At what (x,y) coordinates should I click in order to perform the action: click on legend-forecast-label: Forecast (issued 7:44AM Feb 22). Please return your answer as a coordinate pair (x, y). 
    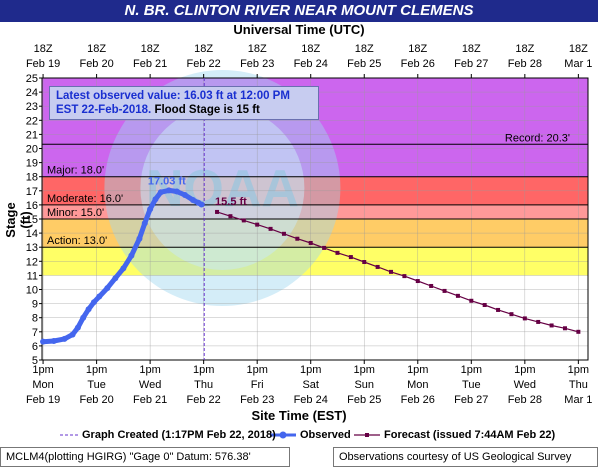
    Looking at the image, I should click on (470, 435).